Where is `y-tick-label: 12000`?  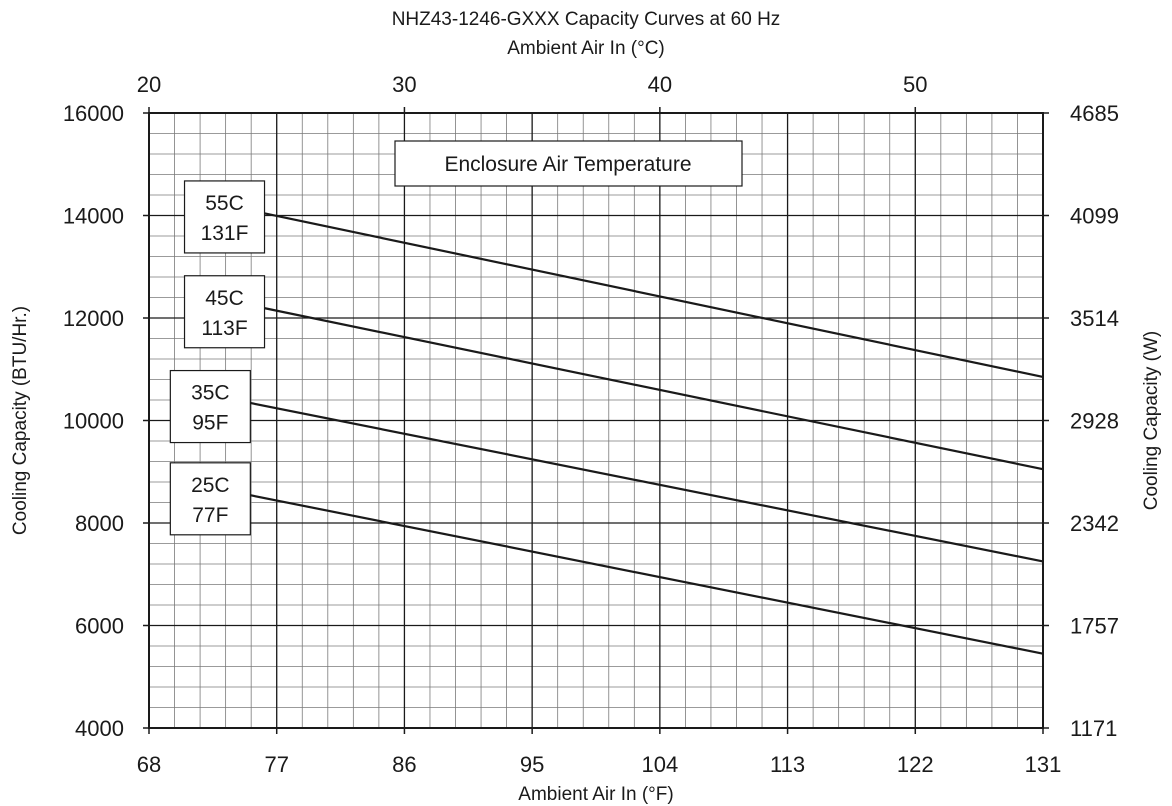
y-tick-label: 12000 is located at coordinates (93, 318).